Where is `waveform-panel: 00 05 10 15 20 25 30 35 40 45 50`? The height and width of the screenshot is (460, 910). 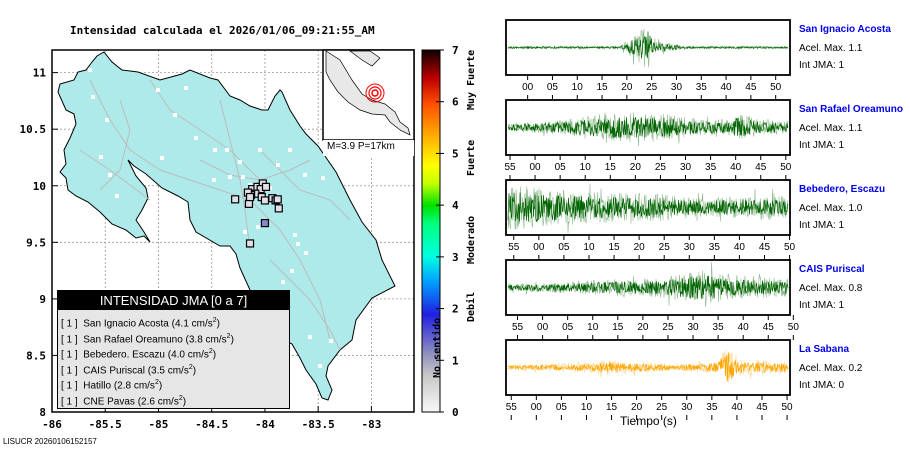
waveform-panel: 00 05 10 15 20 25 30 35 40 45 50 is located at coordinates (648, 59).